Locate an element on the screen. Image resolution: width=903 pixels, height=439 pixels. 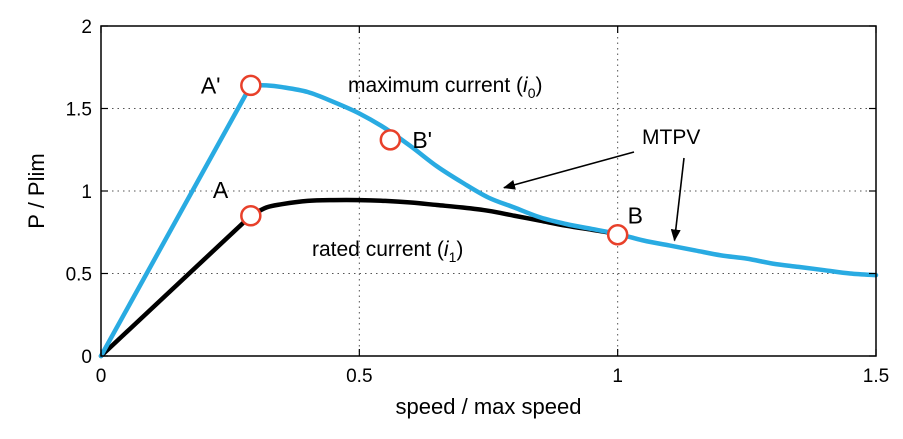
maximum-label-text: maximum current ( is located at coordinates (435, 85).